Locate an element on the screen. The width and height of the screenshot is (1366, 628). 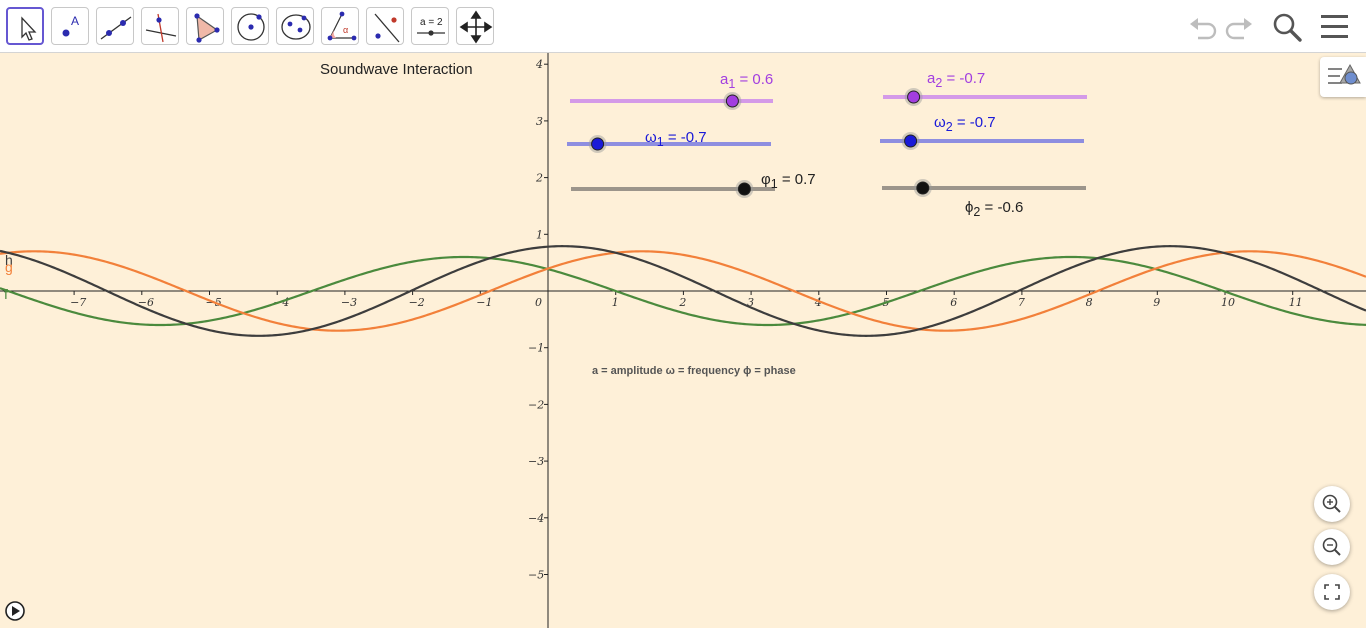
polygon-tool-button is located at coordinates (205, 26).